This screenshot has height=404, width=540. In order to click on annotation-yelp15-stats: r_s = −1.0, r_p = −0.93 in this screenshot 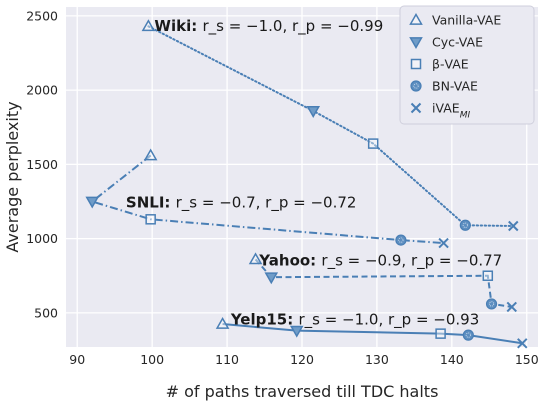, I will do `click(388, 320)`.